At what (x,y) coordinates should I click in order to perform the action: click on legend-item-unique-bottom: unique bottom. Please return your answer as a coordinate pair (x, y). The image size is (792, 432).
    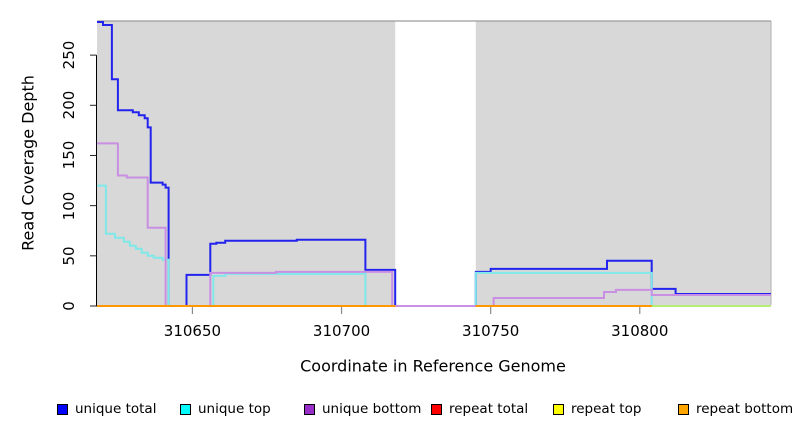
    Looking at the image, I should click on (362, 409).